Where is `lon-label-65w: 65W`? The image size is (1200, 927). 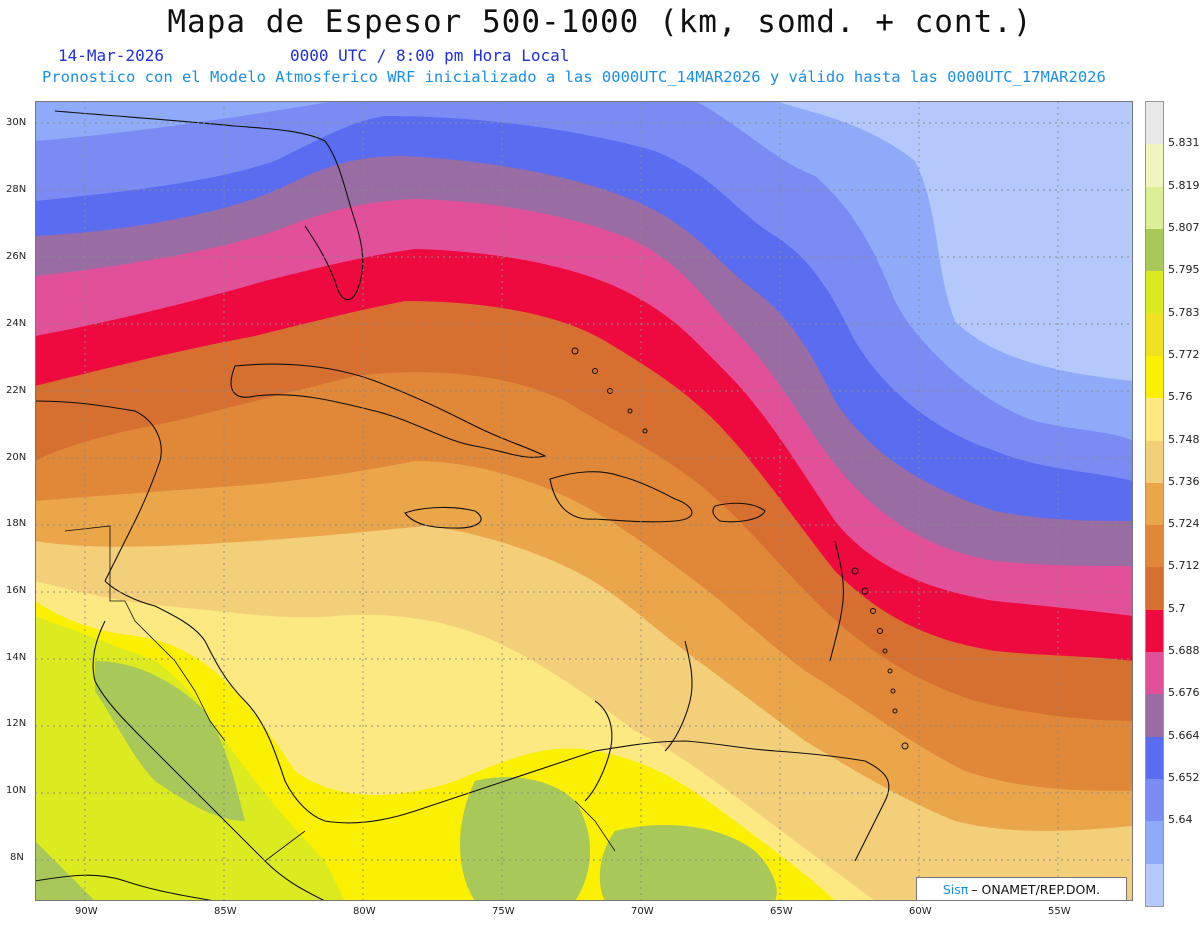 lon-label-65w: 65W is located at coordinates (781, 911).